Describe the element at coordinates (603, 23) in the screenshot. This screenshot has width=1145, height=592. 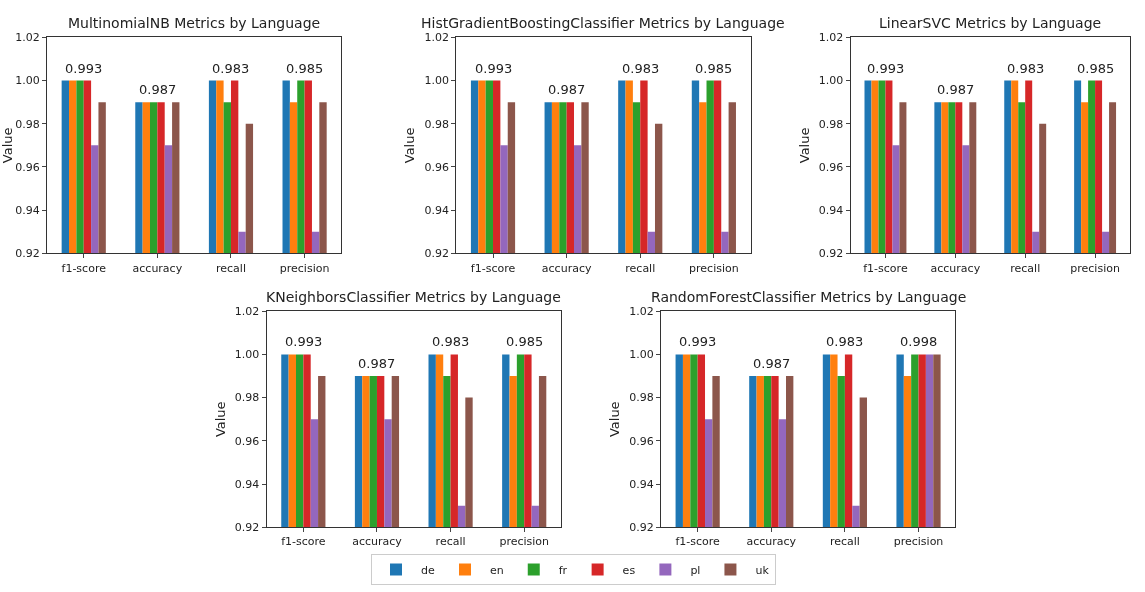
I see `chart-title: HistGradientBoostingClassifier Metrics by Language` at that location.